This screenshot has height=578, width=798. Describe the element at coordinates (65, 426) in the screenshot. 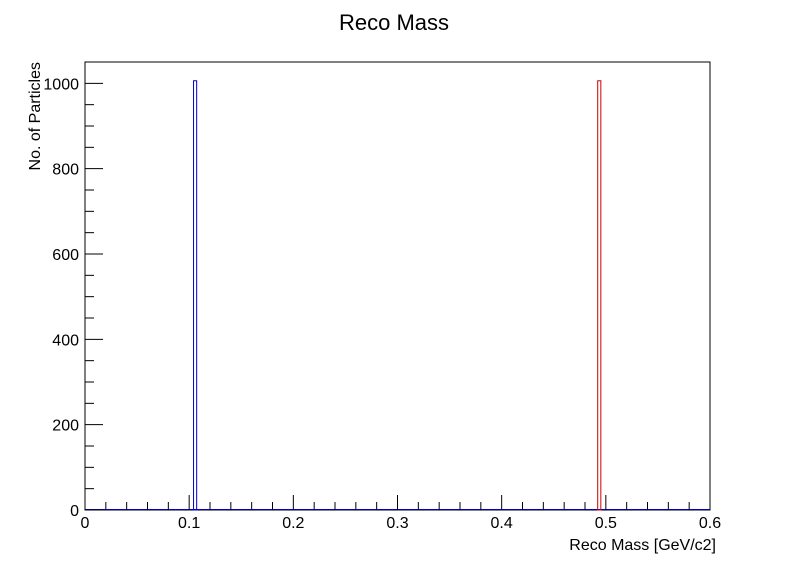

I see `y-tick-label-1: 200` at that location.